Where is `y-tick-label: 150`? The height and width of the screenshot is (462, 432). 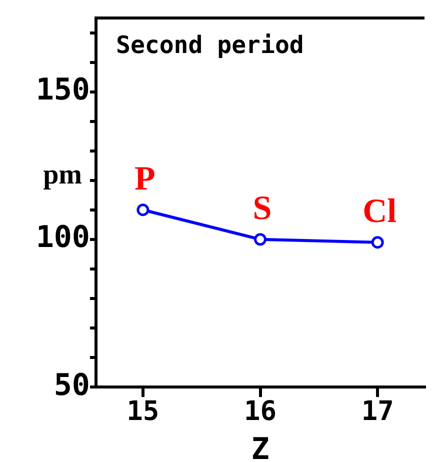 y-tick-label: 150 is located at coordinates (63, 90).